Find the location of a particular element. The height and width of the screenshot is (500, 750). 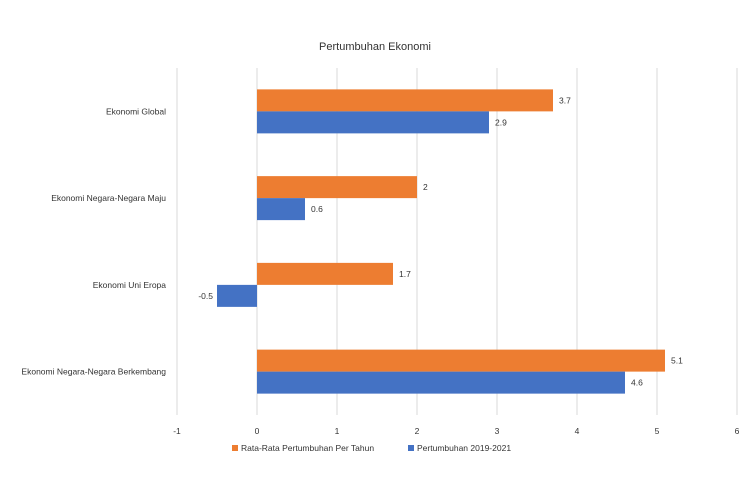

data-label: 4.6 is located at coordinates (637, 383).